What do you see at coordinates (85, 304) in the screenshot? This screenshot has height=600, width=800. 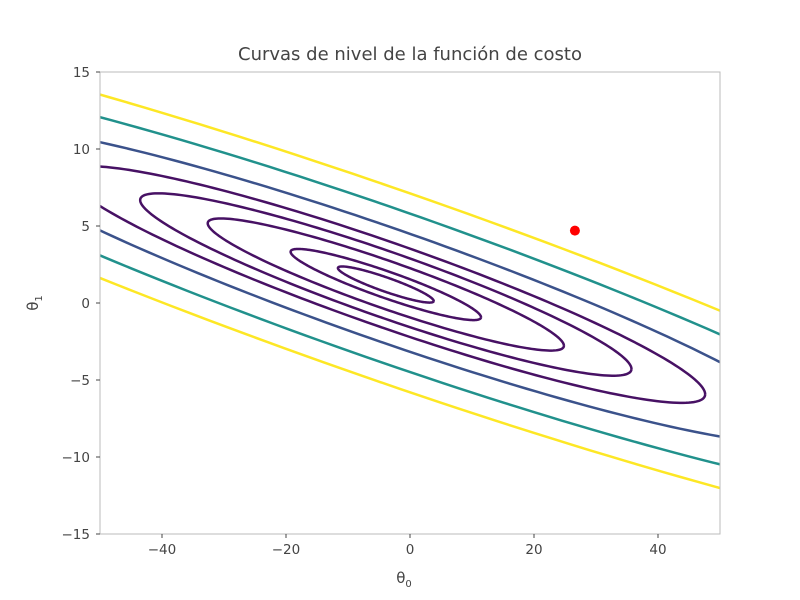 I see `y-tick-label: 0` at bounding box center [85, 304].